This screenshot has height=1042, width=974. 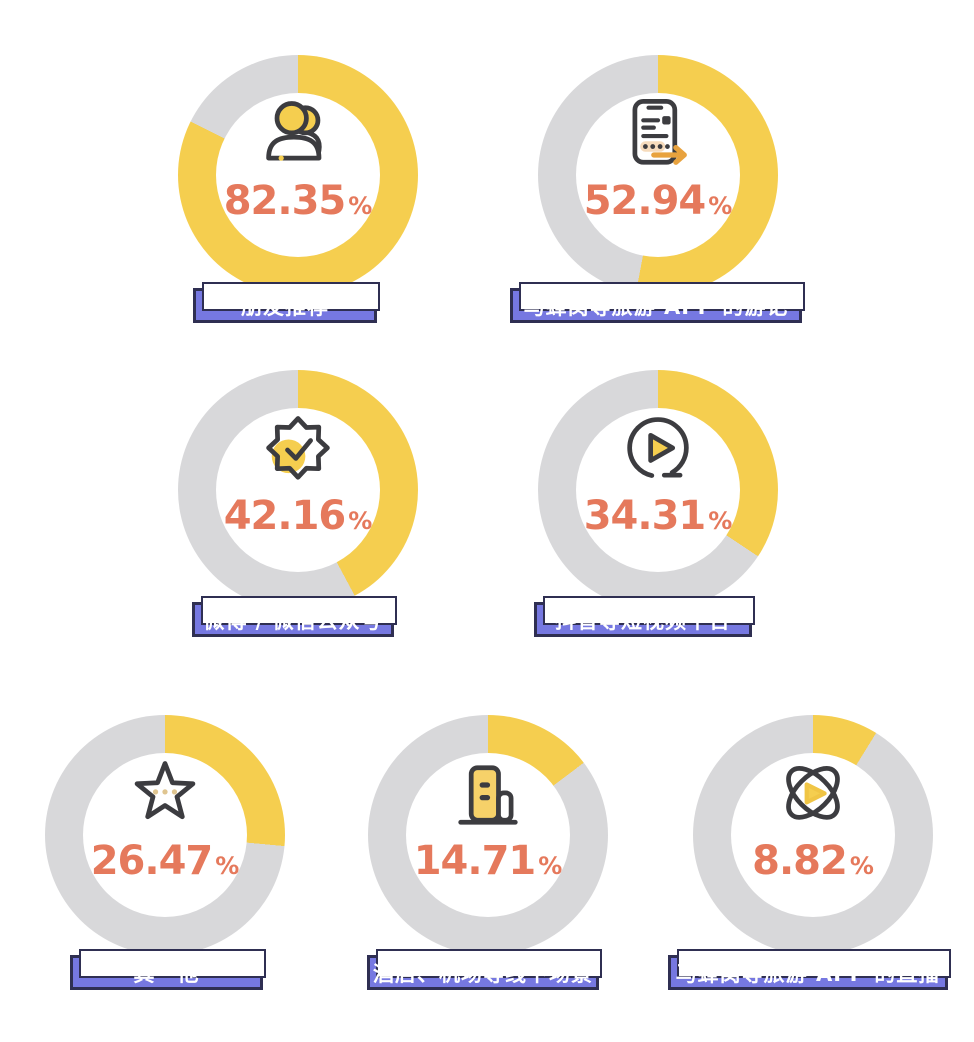 I want to click on verified-badge-icon, so click(x=298, y=448).